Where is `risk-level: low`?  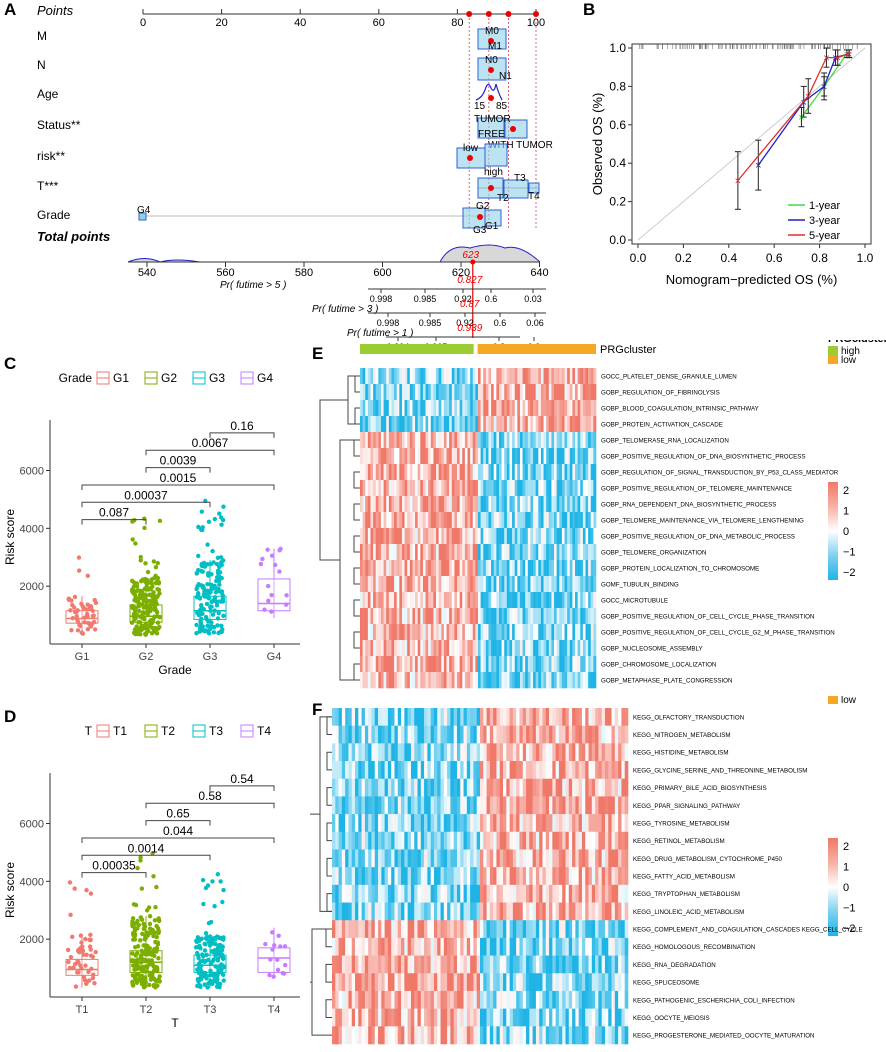
risk-level: low is located at coordinates (471, 148).